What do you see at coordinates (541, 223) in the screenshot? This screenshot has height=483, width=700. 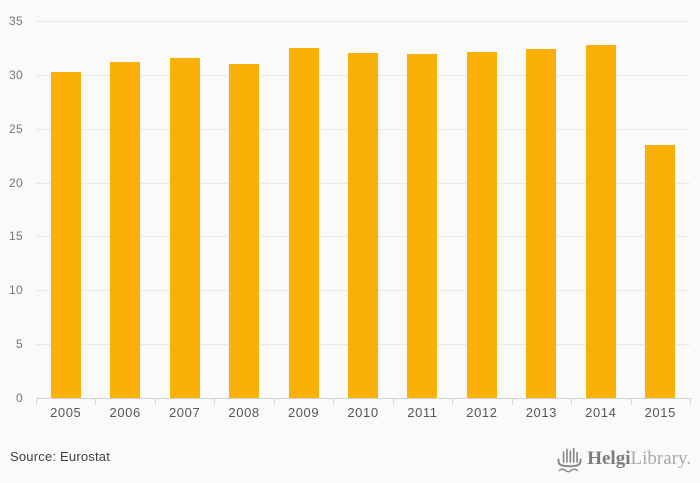 I see `bar-2013` at bounding box center [541, 223].